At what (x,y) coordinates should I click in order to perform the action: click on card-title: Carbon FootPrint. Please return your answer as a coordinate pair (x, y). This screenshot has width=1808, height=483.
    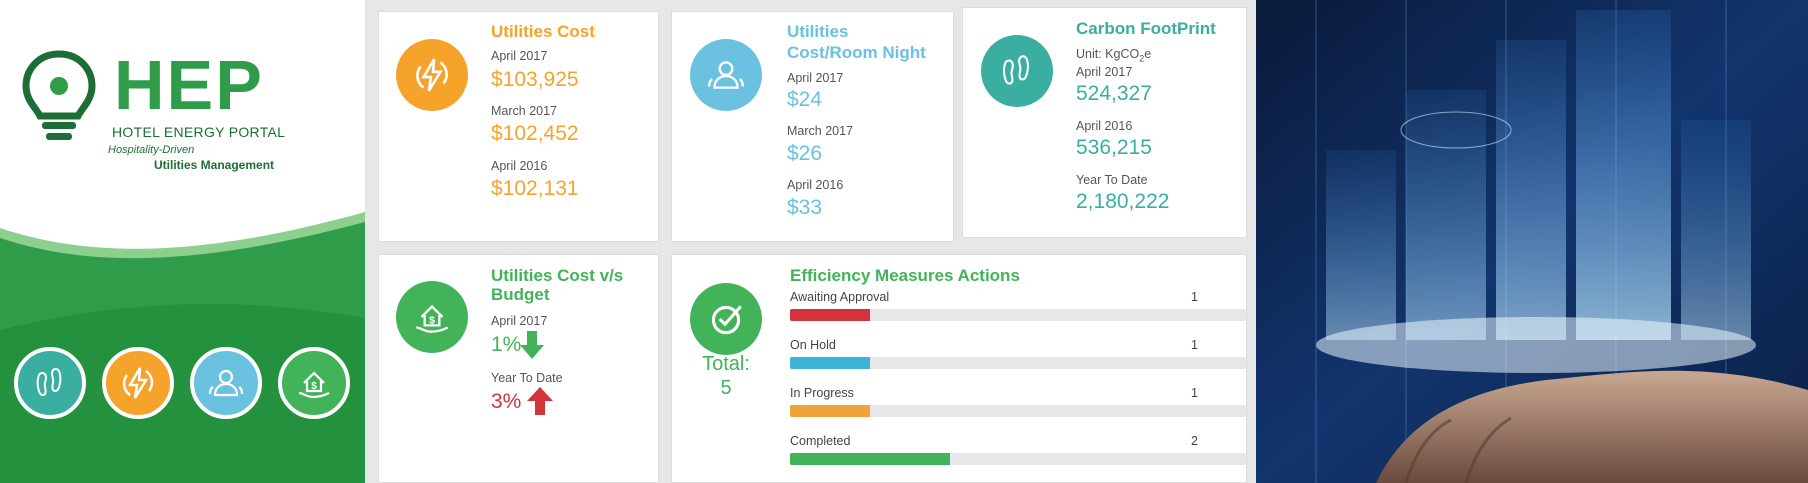
    Looking at the image, I should click on (1146, 28).